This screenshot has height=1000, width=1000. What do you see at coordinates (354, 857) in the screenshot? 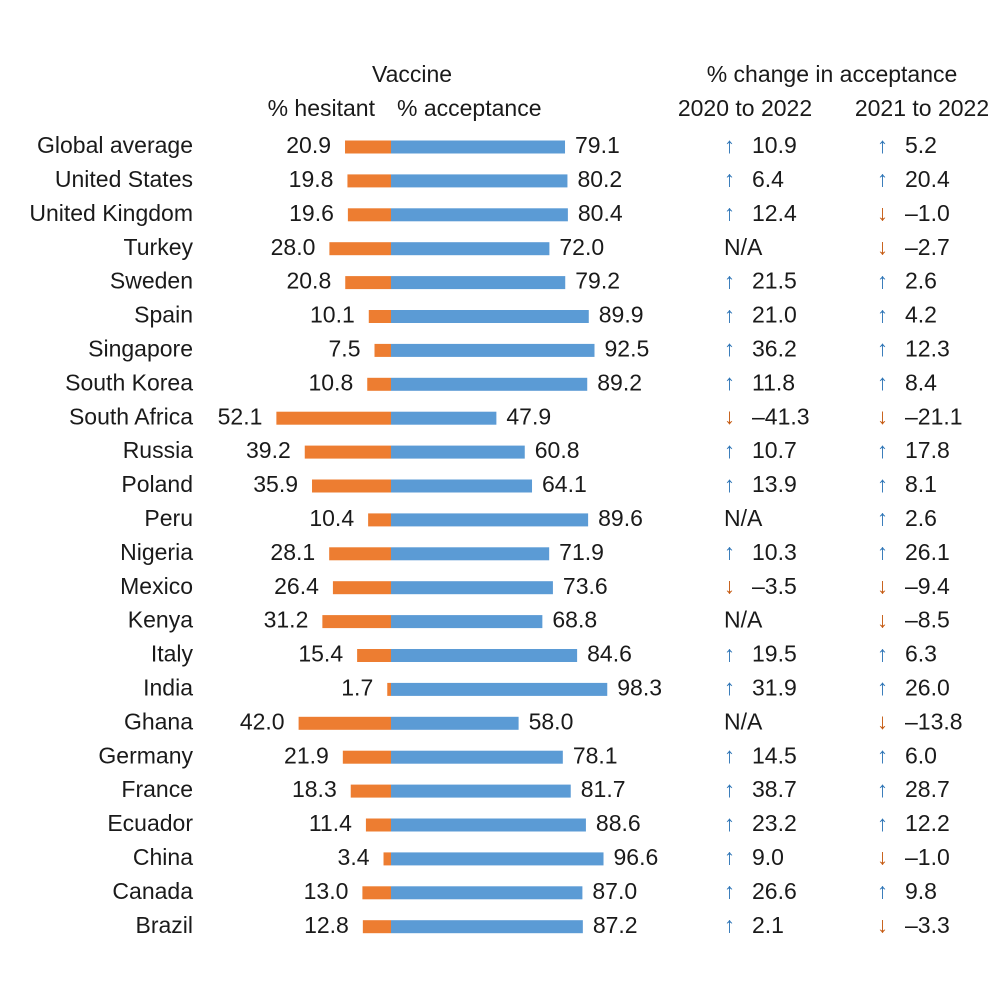
I see `hesitant-value: 3.4` at bounding box center [354, 857].